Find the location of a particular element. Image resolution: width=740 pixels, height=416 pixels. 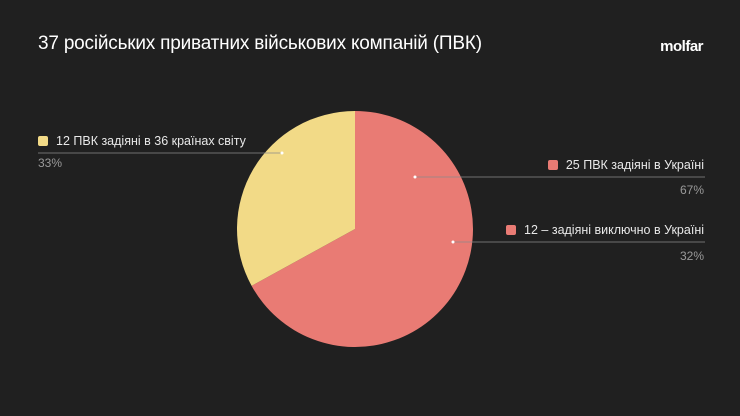

legend-item-ukraine-only: 12 – задіяні виключно в Україні is located at coordinates (605, 230).